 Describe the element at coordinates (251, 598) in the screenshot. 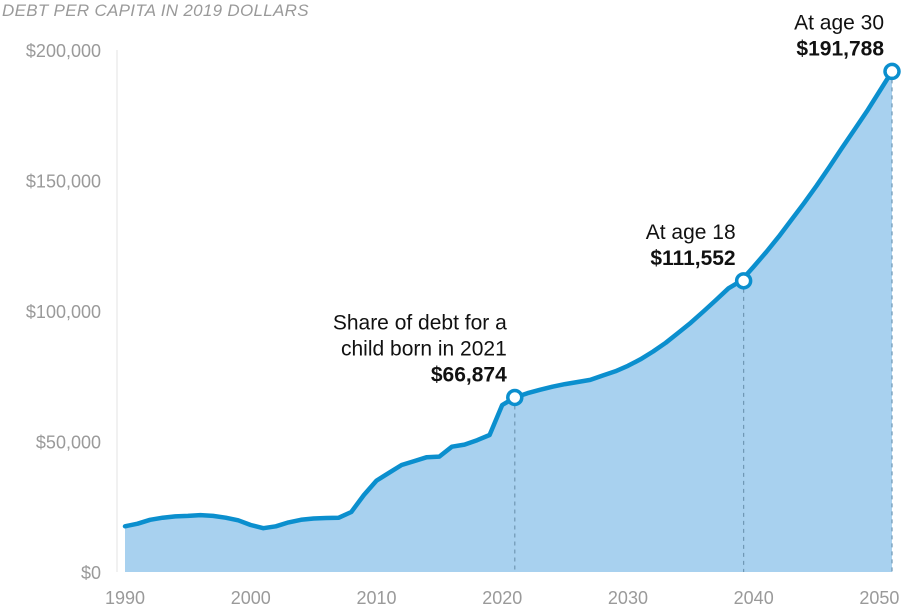

I see `x-tick-label: 2000` at that location.